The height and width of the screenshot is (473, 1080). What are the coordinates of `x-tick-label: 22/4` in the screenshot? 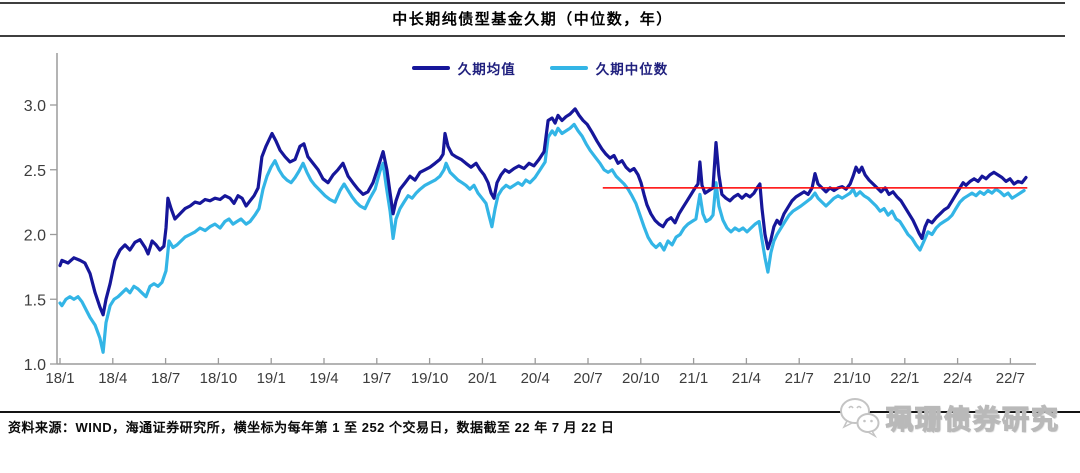 It's located at (957, 378).